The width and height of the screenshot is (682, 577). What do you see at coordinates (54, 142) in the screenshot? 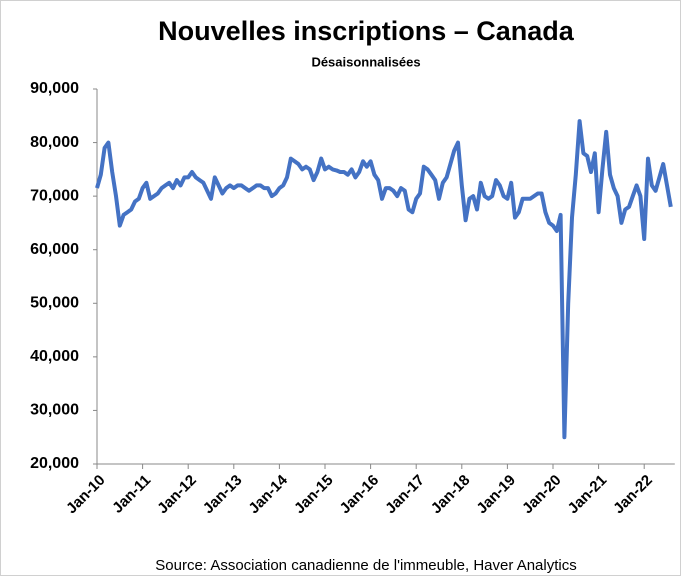
I see `y-tick-label: 80,000` at bounding box center [54, 142].